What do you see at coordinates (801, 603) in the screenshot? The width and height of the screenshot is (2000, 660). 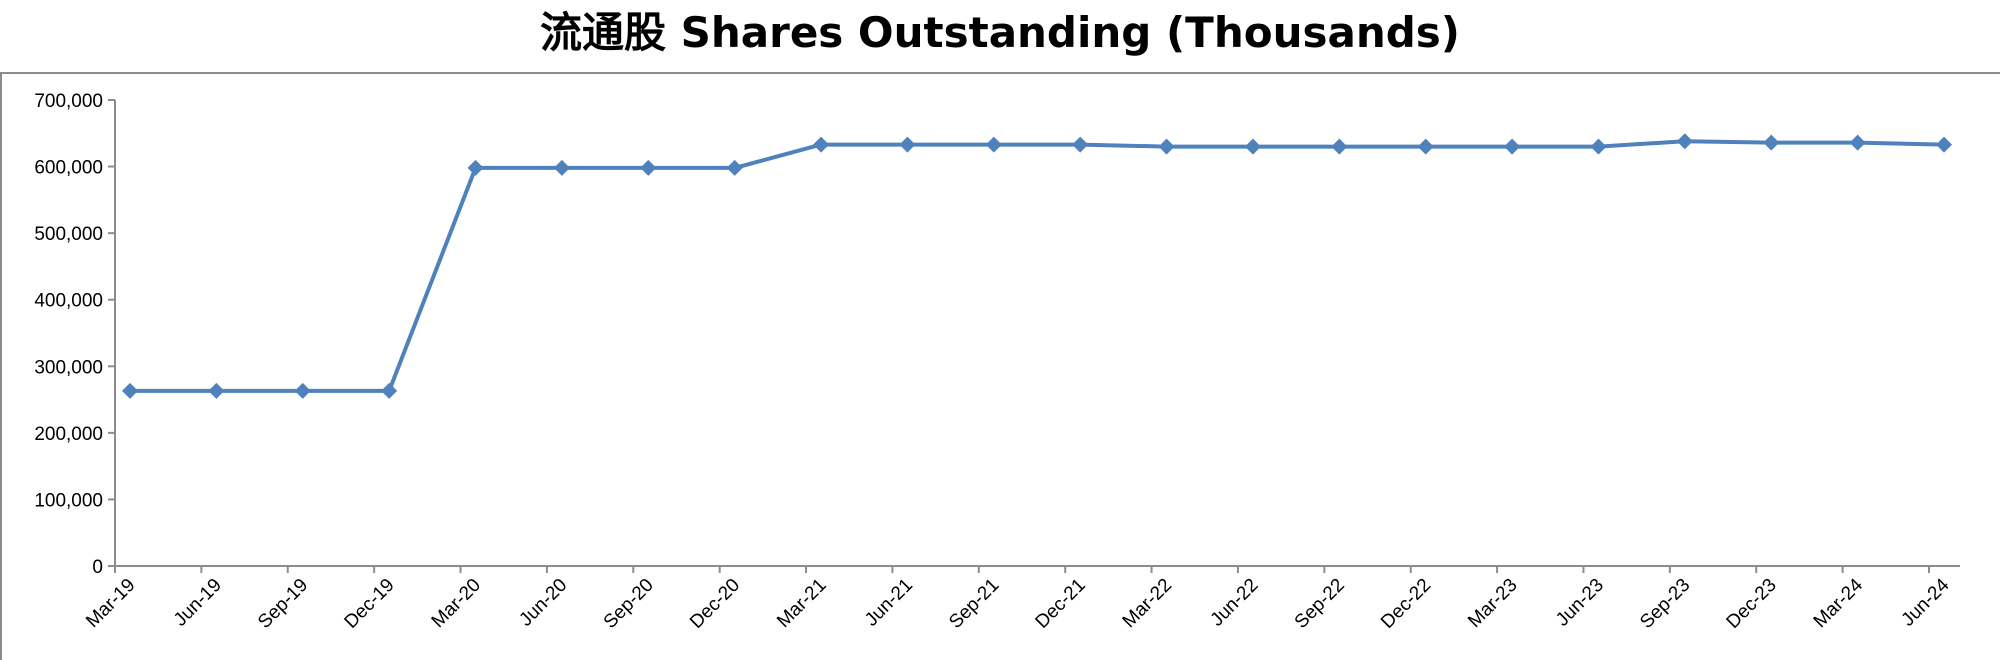 I see `x-tick-label: Mar-21` at bounding box center [801, 603].